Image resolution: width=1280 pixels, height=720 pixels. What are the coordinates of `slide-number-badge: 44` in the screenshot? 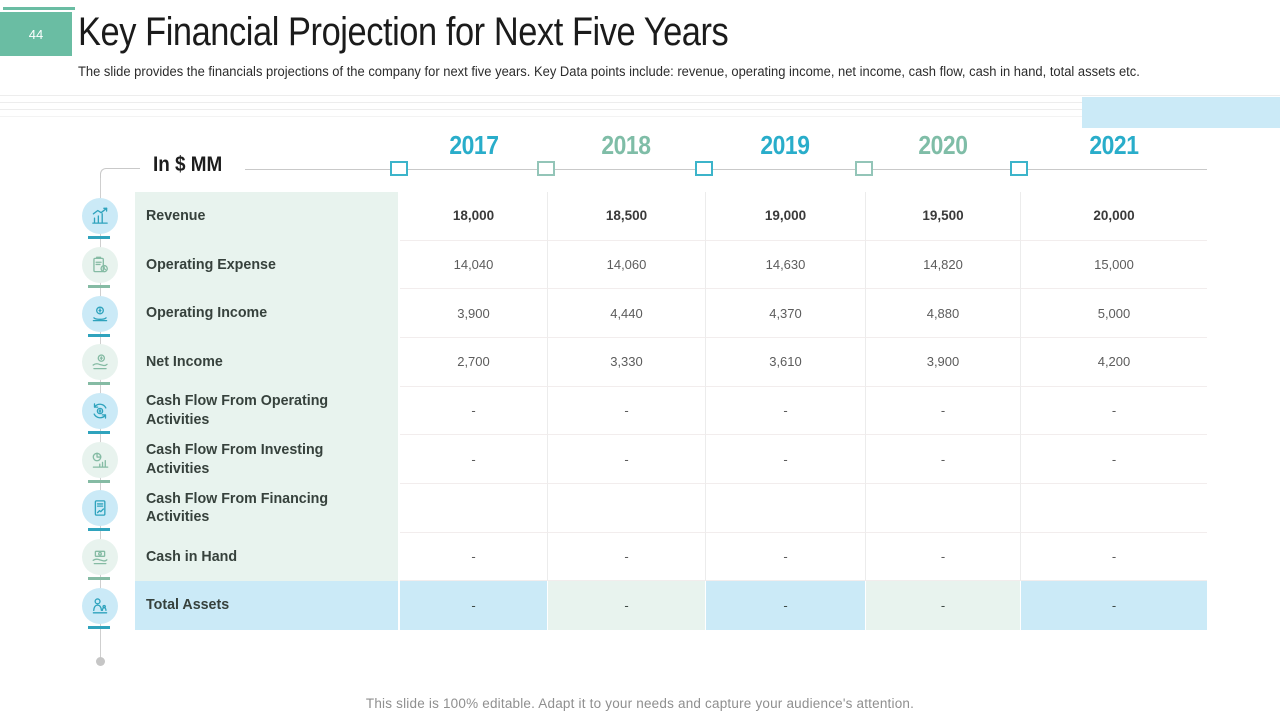 It's located at (36, 34).